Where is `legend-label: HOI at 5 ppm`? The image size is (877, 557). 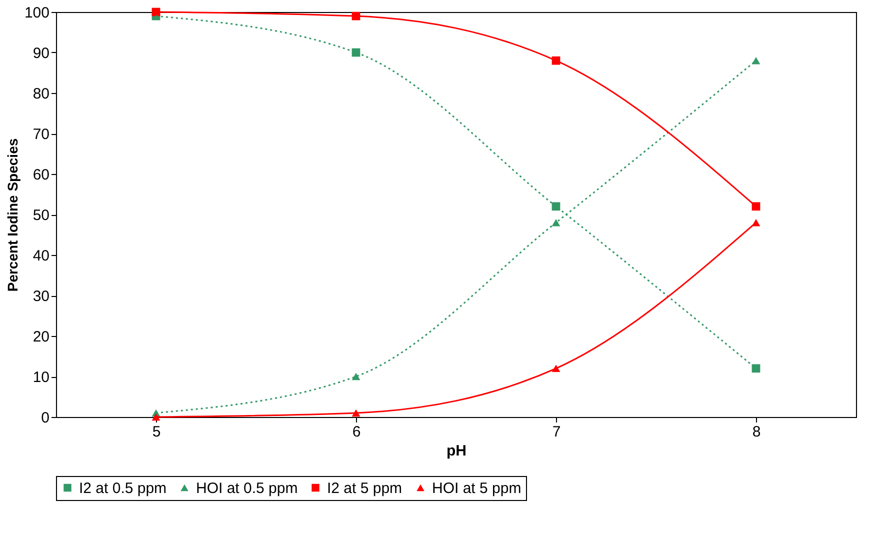 legend-label: HOI at 5 ppm is located at coordinates (477, 488).